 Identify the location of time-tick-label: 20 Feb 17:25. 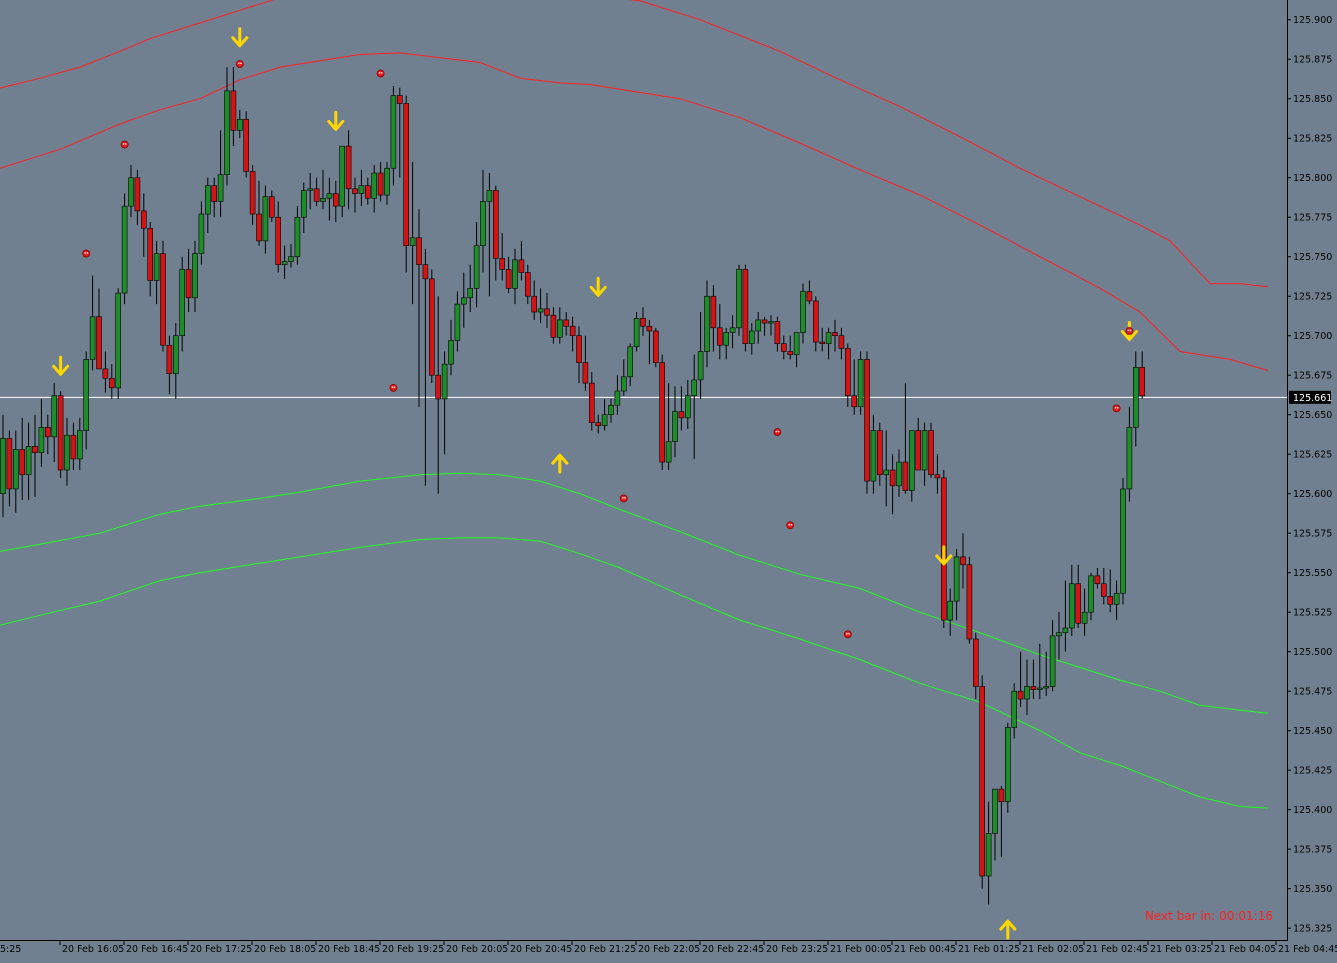
(221, 949).